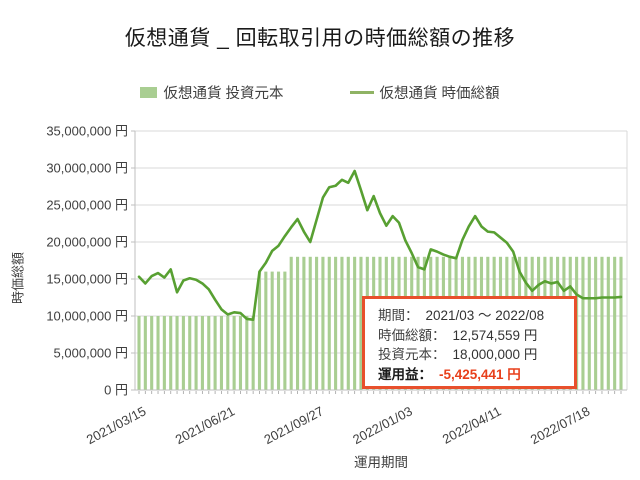 The height and width of the screenshot is (480, 640). Describe the element at coordinates (382, 425) in the screenshot. I see `x-tick-label: 2022/01/03` at that location.